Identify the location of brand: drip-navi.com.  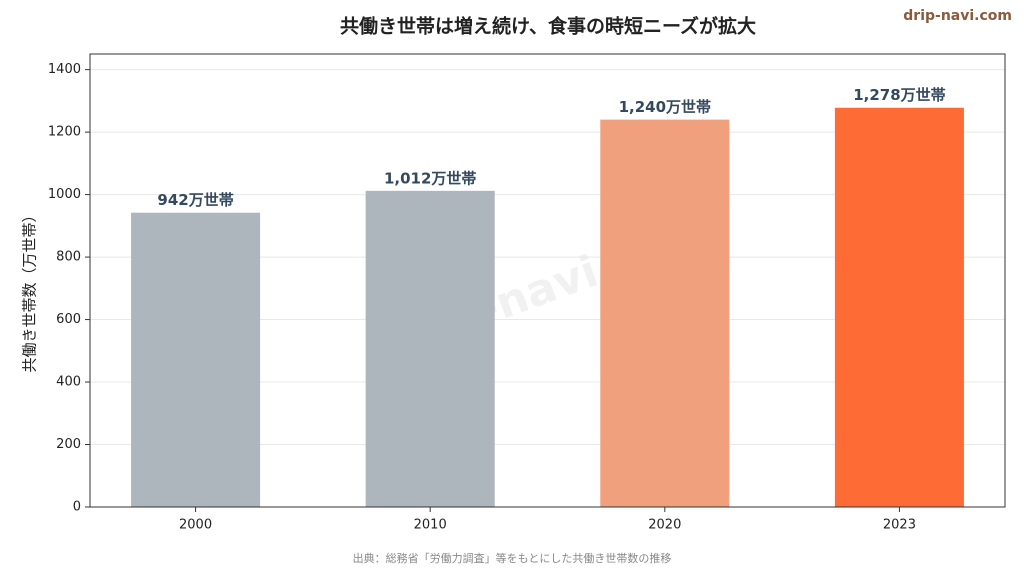
(957, 16).